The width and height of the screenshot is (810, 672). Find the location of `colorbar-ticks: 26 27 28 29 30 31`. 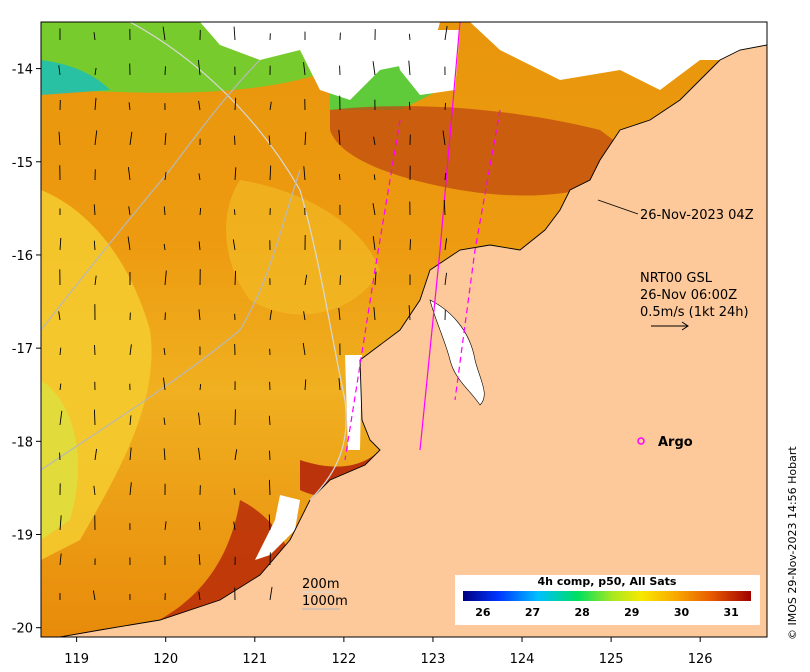

colorbar-ticks: 26 27 28 29 30 31 is located at coordinates (607, 612).